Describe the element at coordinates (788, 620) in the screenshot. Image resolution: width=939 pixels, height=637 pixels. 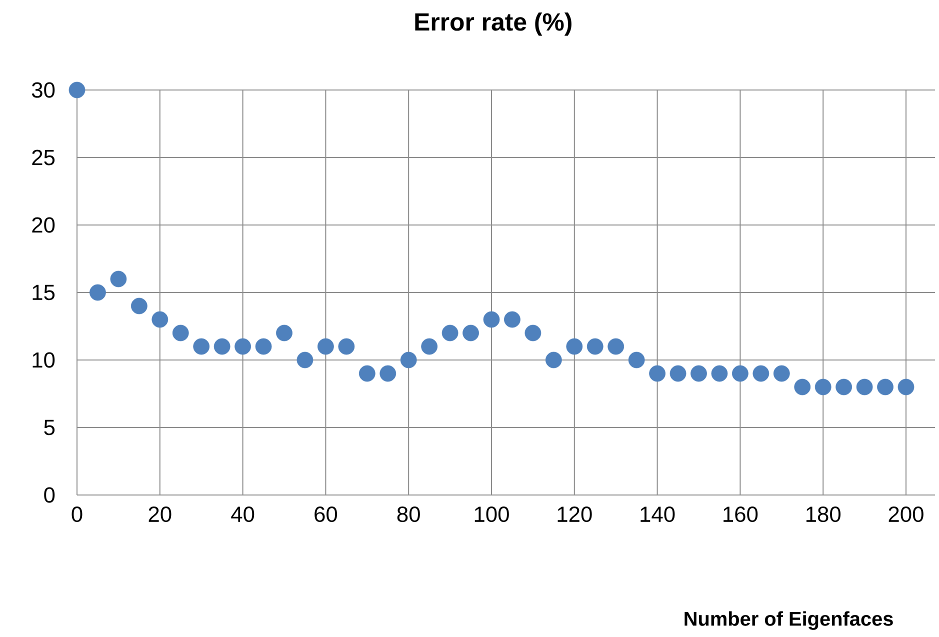
I see `x-axis-title: Number of Eigenfaces` at that location.